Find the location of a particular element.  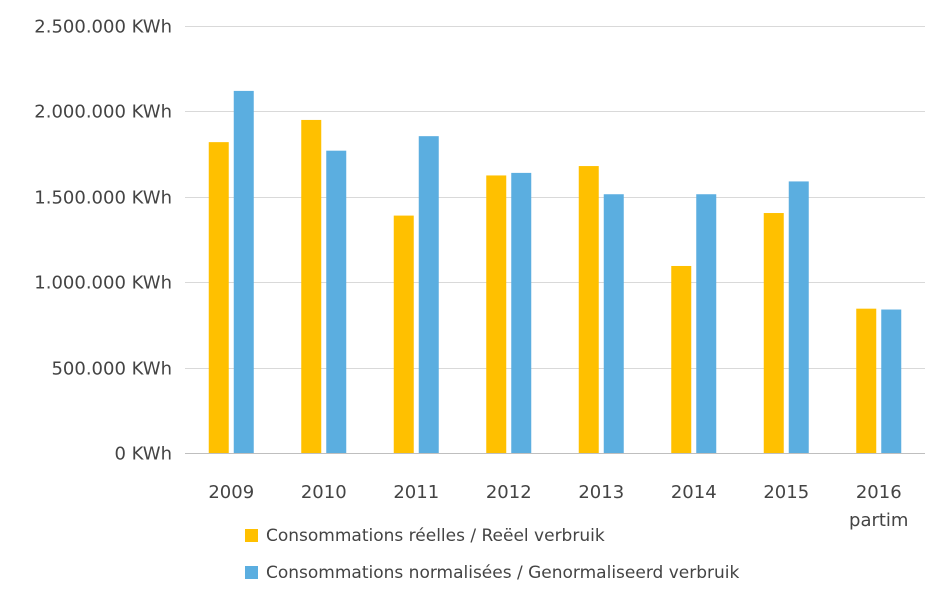

y-tick-label: 0 KWh is located at coordinates (143, 454).